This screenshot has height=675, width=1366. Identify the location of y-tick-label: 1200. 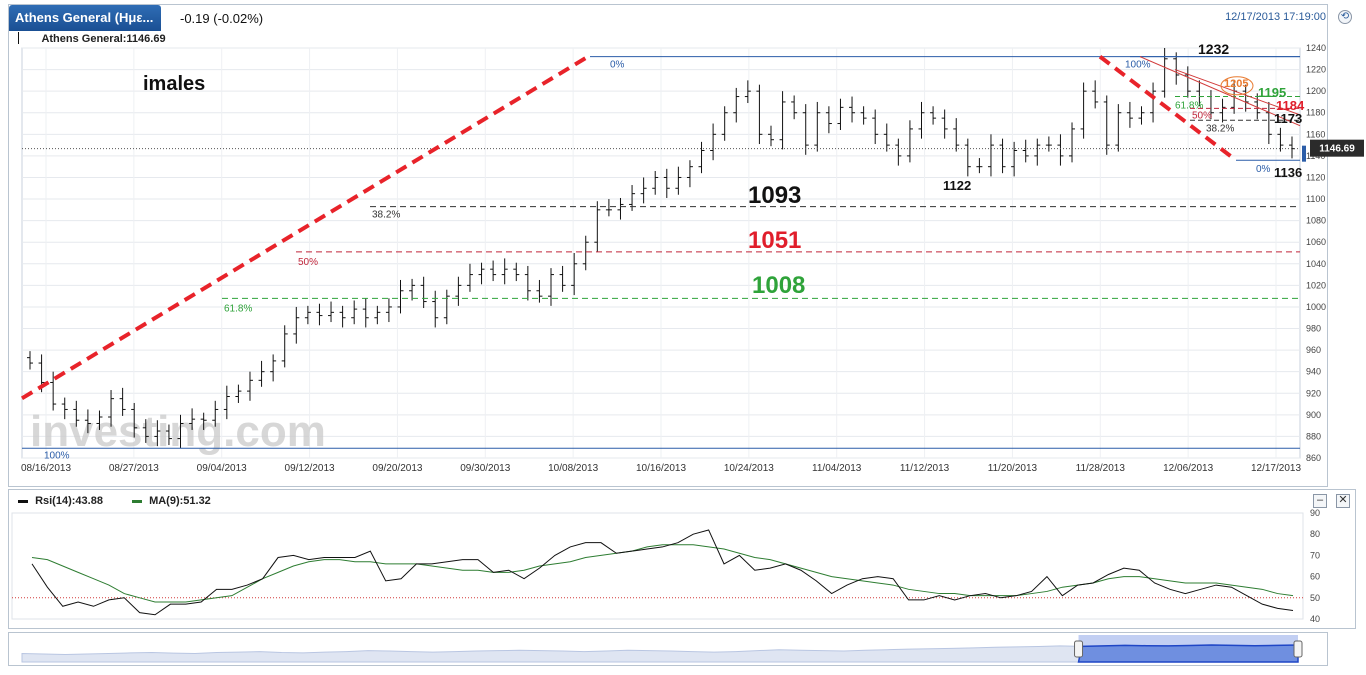
(1316, 91).